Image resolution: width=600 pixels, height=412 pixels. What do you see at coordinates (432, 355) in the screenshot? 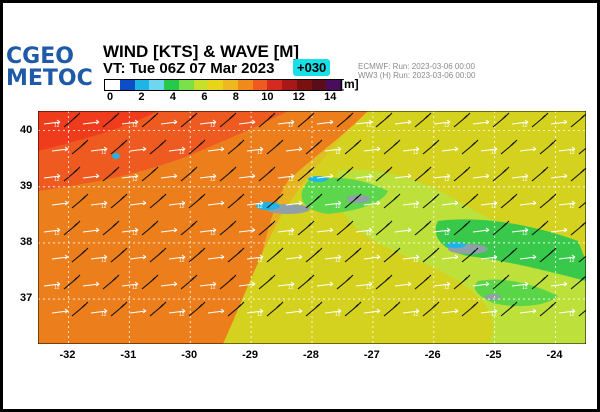
I see `longitude-label: -26` at bounding box center [432, 355].